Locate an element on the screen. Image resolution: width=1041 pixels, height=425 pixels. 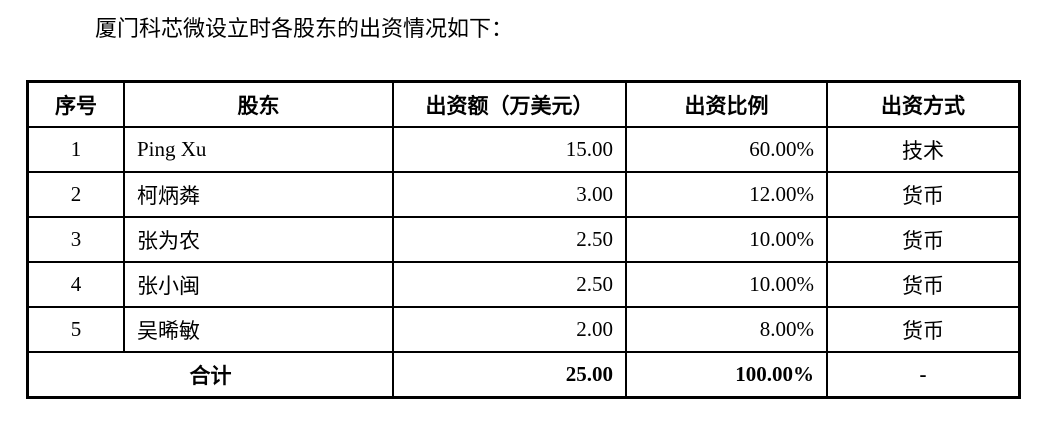
cell-ratio: 60.00% is located at coordinates (726, 149).